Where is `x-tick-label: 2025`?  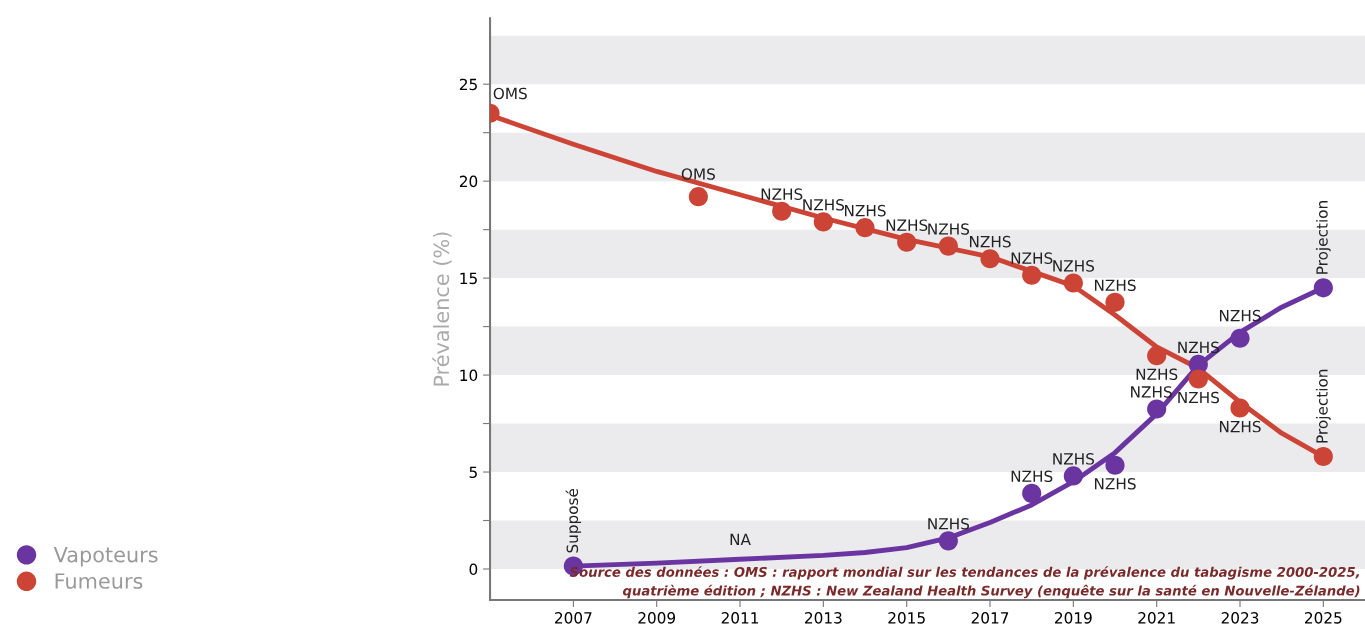 x-tick-label: 2025 is located at coordinates (1323, 618).